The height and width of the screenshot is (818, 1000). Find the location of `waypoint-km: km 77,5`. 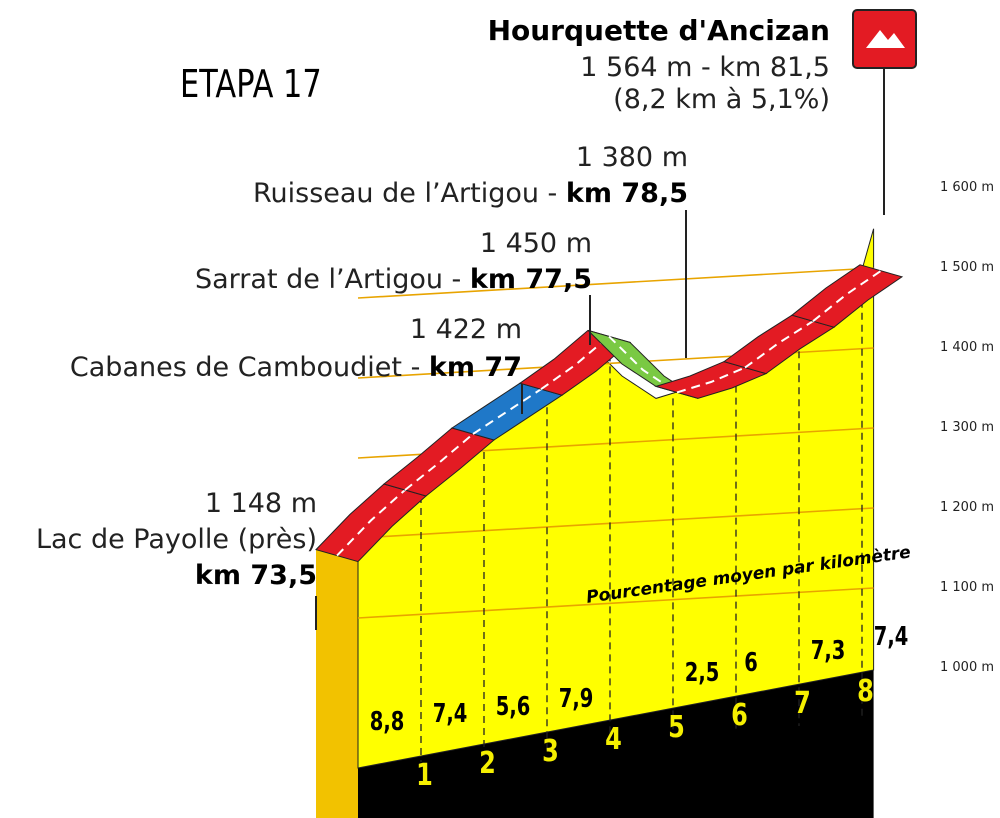

waypoint-km: km 77,5 is located at coordinates (530, 279).